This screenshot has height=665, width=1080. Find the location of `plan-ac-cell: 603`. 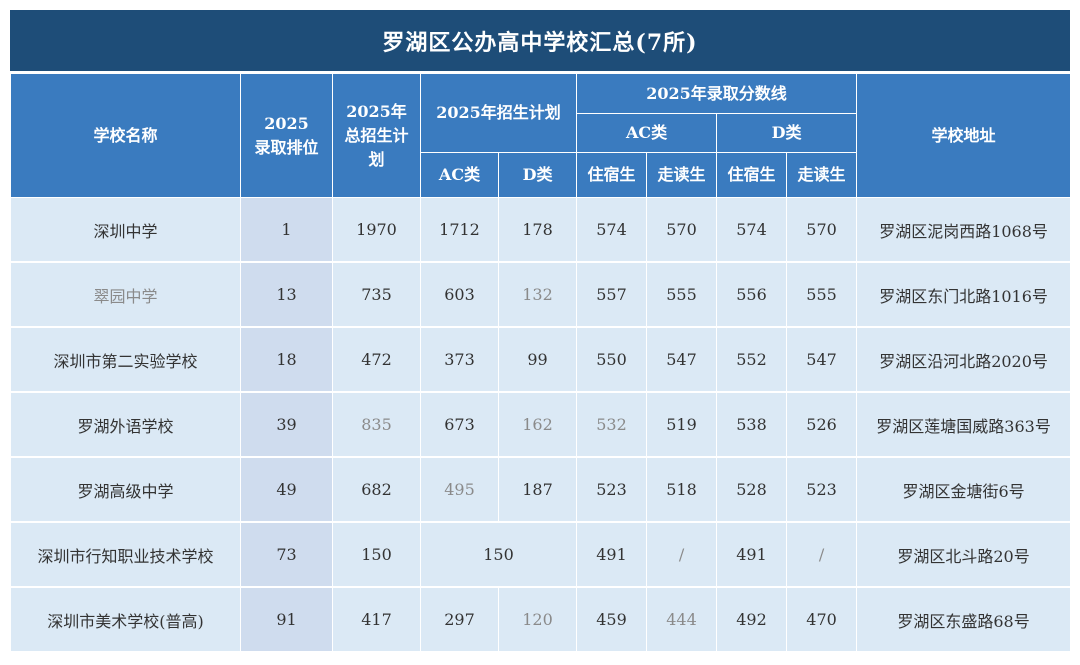

plan-ac-cell: 603 is located at coordinates (459, 294).